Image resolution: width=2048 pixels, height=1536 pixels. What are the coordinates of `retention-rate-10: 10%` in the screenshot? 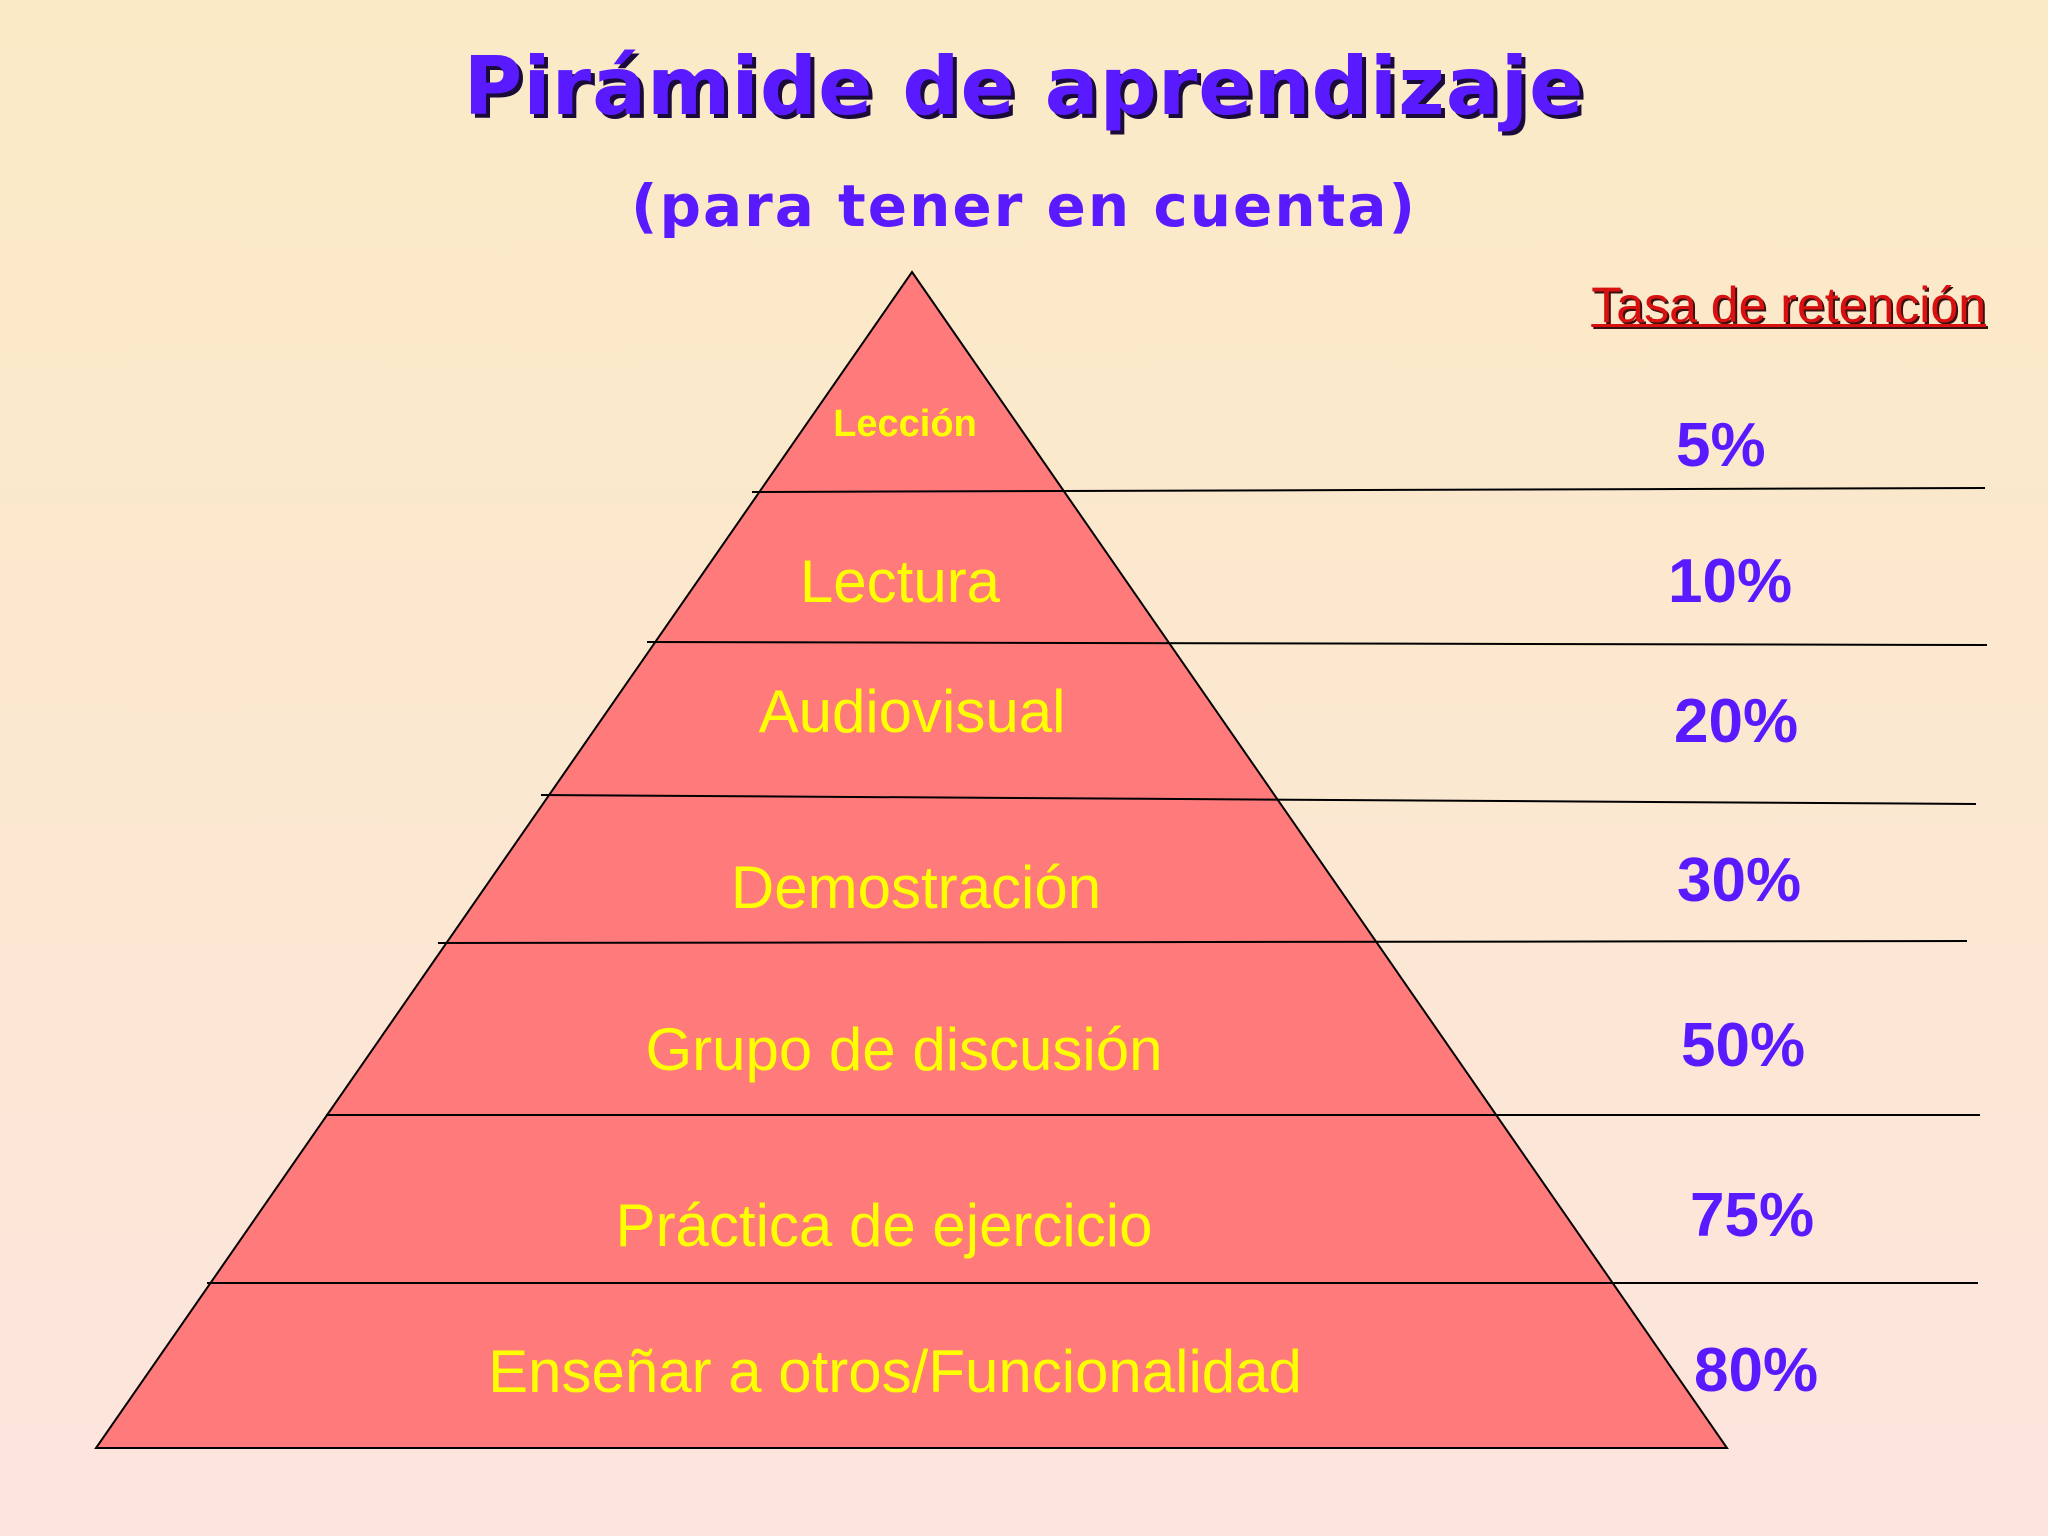 It's located at (1730, 581).